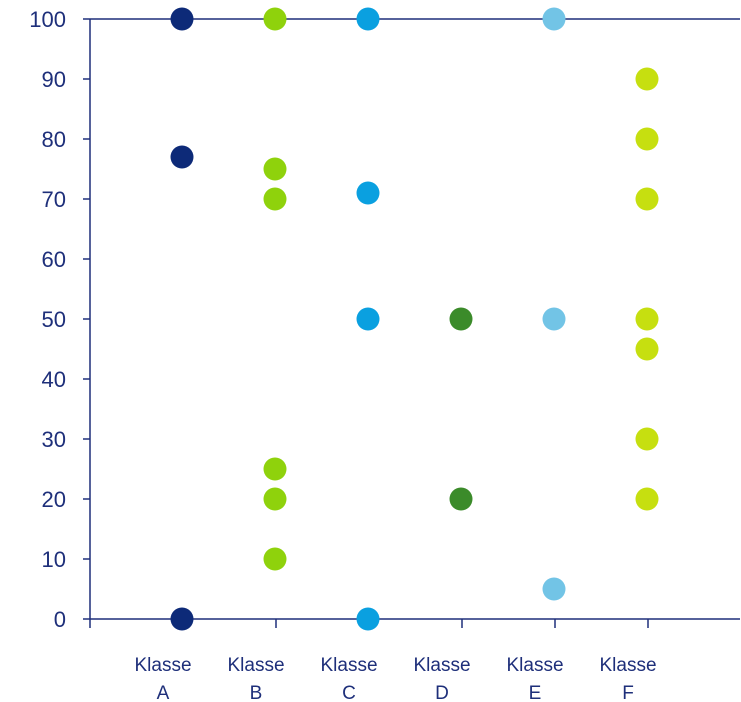 This screenshot has height=702, width=741. What do you see at coordinates (54, 439) in the screenshot?
I see `y-tick-label: 30` at bounding box center [54, 439].